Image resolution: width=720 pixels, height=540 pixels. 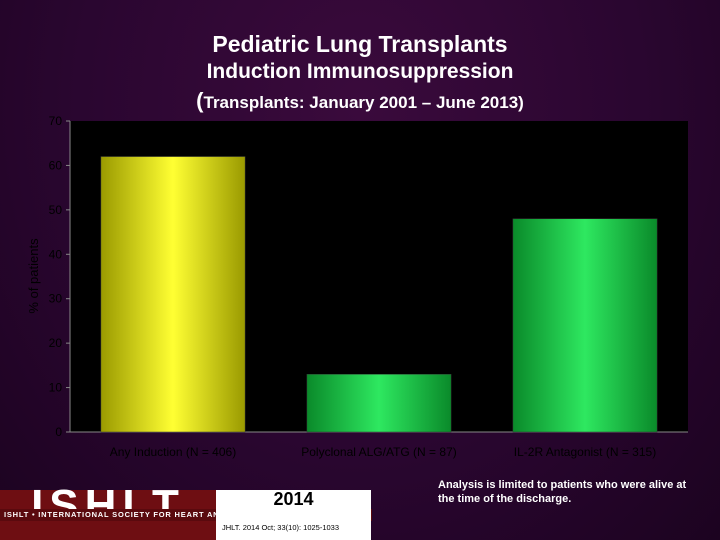 I want to click on date-range-text: Transplants: January 2001 – June 2013), so click(x=363, y=102).